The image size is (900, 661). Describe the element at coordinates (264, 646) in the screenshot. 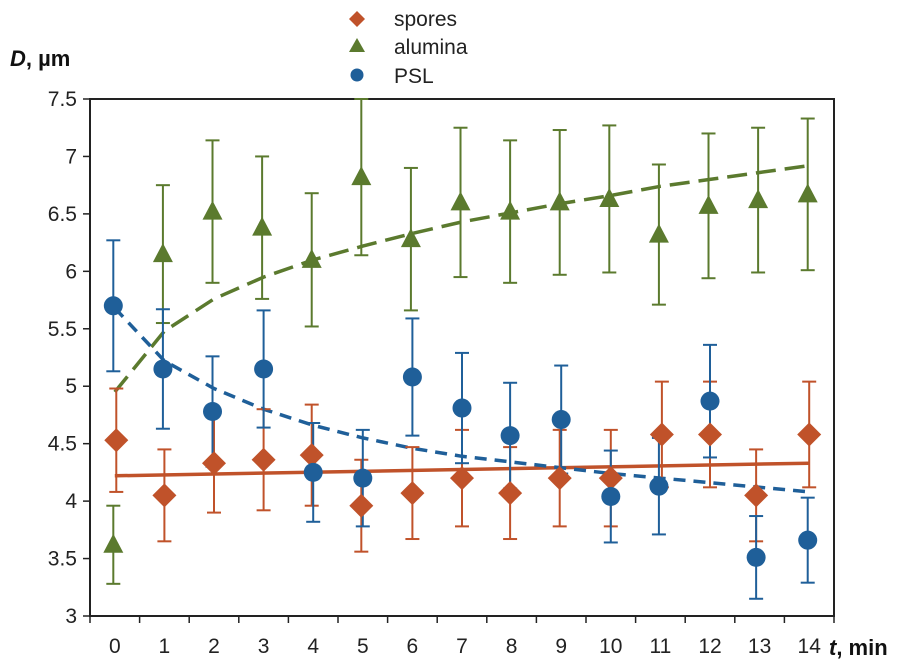

I see `x-tick-label: 3` at that location.